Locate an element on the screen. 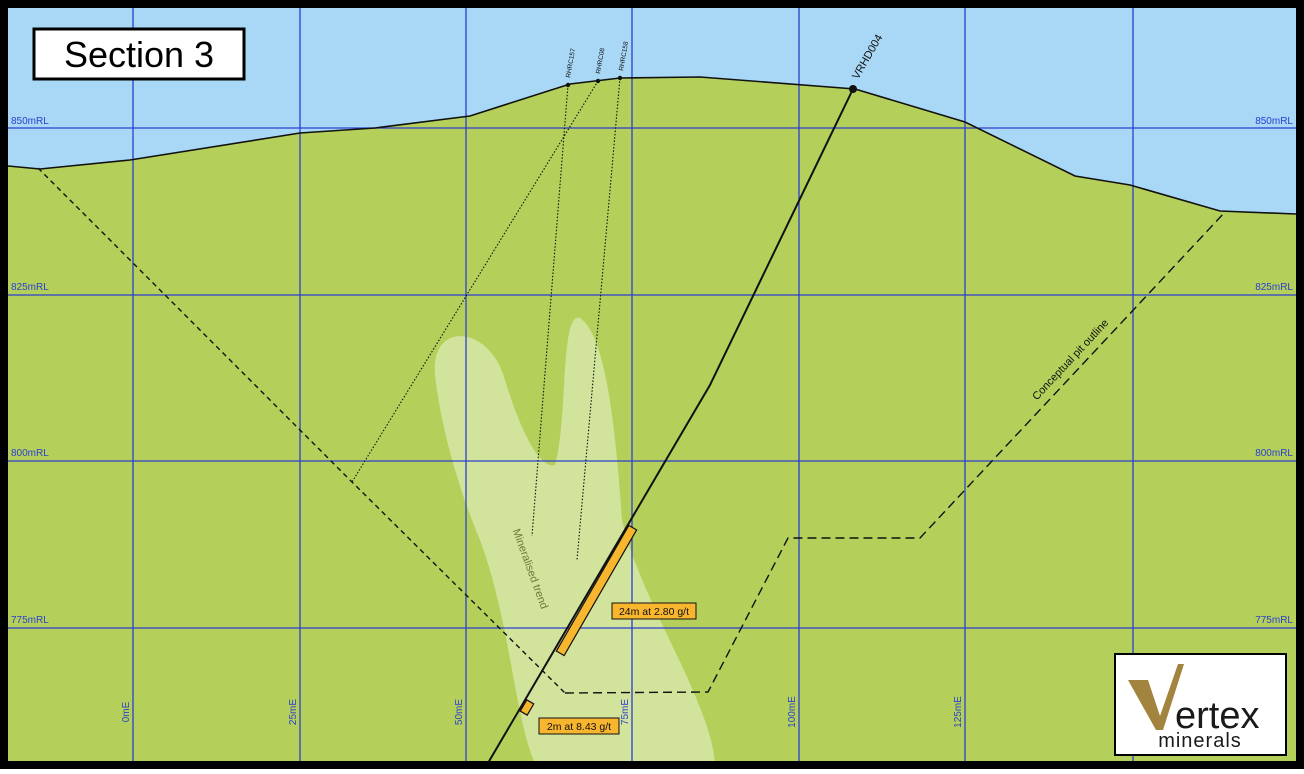  rl-label-850-left: 850mRL is located at coordinates (30, 121).